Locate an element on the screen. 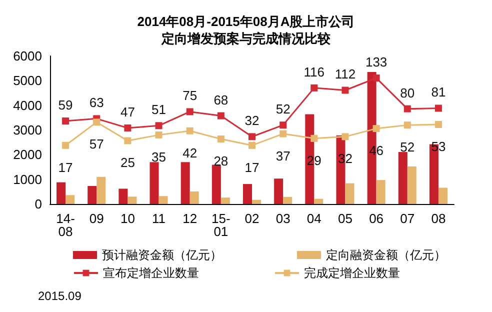 This screenshot has height=312, width=492. data-label: 57 is located at coordinates (96, 144).